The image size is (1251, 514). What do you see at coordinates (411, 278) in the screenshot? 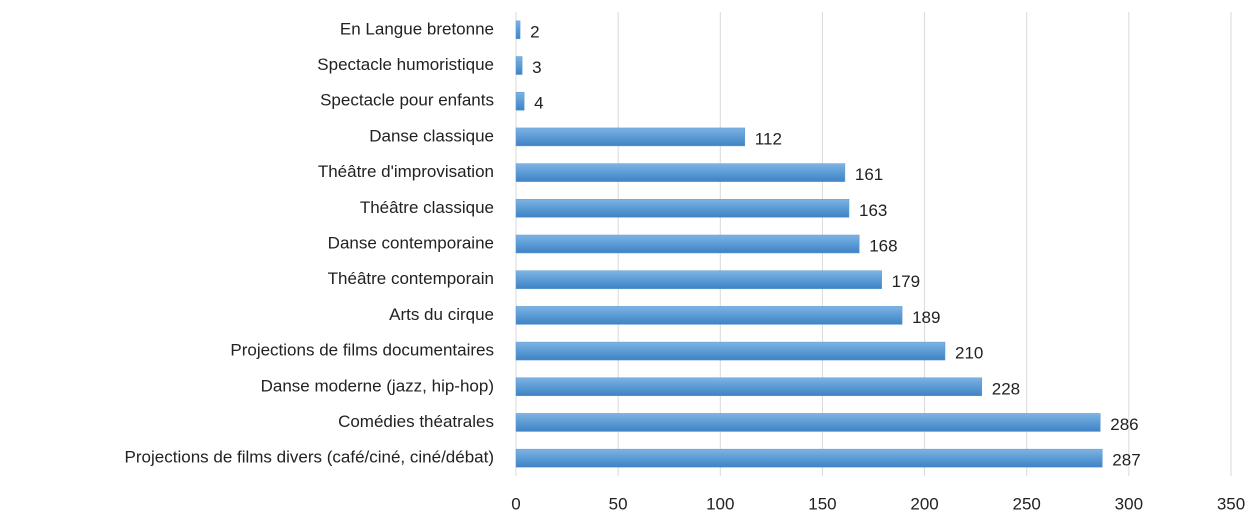
I see `y-tick-label: Théâtre contemporain` at bounding box center [411, 278].